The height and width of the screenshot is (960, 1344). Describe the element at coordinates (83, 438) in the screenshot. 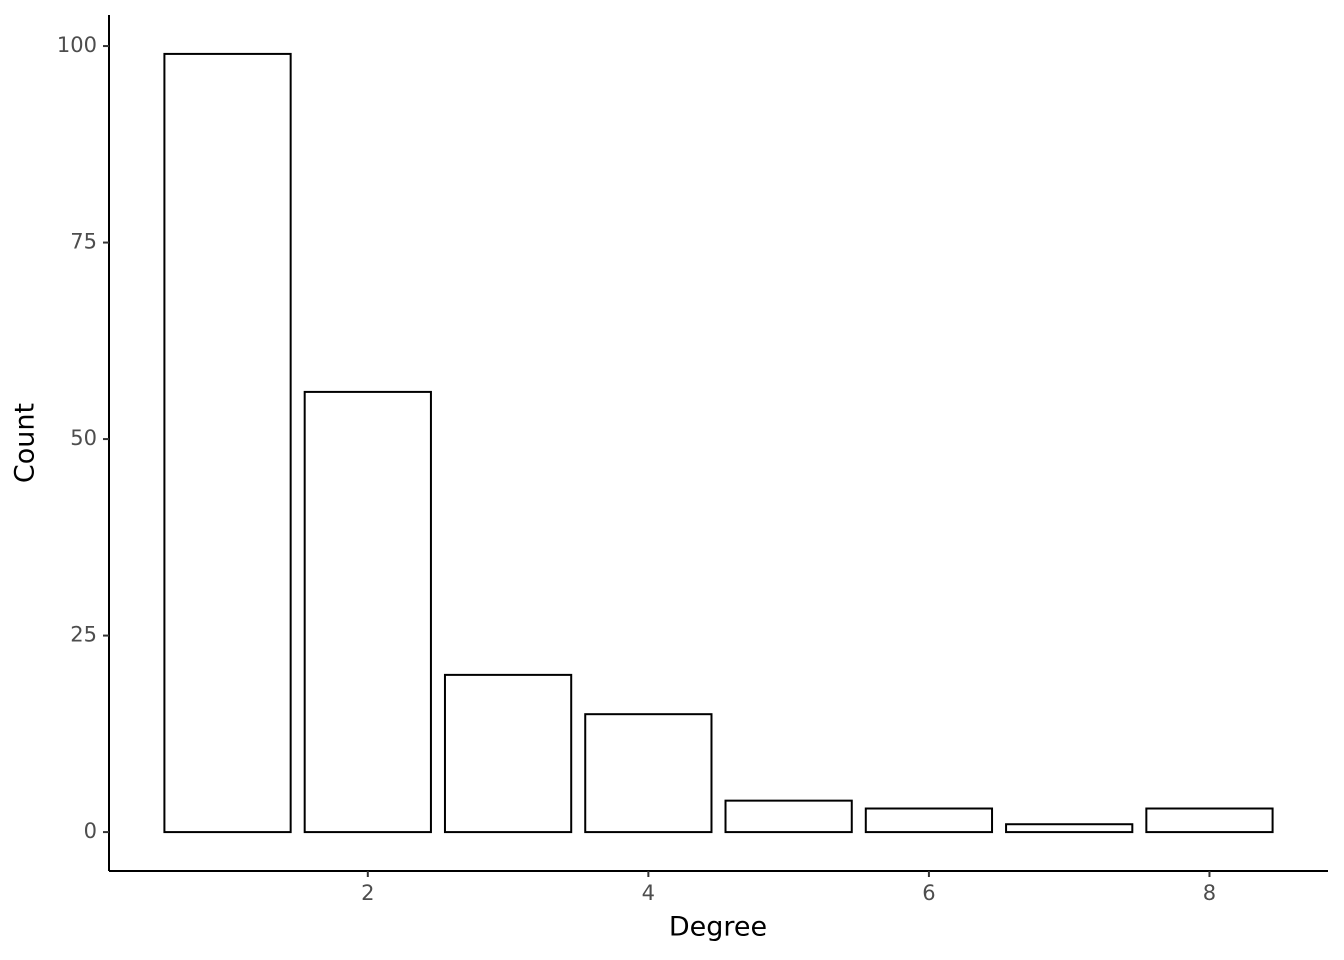

I see `y-tick-label: 50` at that location.